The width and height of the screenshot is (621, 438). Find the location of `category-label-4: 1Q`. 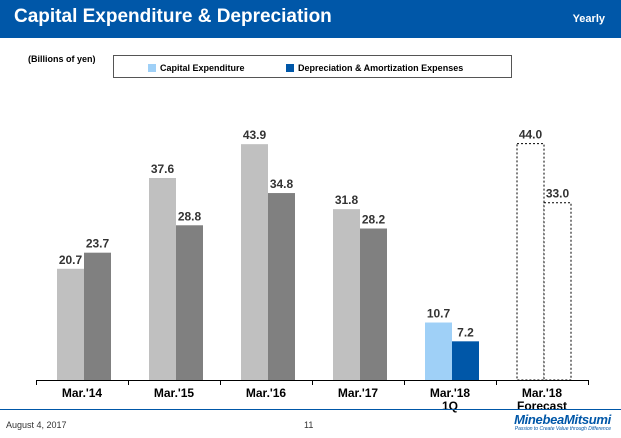

category-label-4: 1Q is located at coordinates (450, 406).